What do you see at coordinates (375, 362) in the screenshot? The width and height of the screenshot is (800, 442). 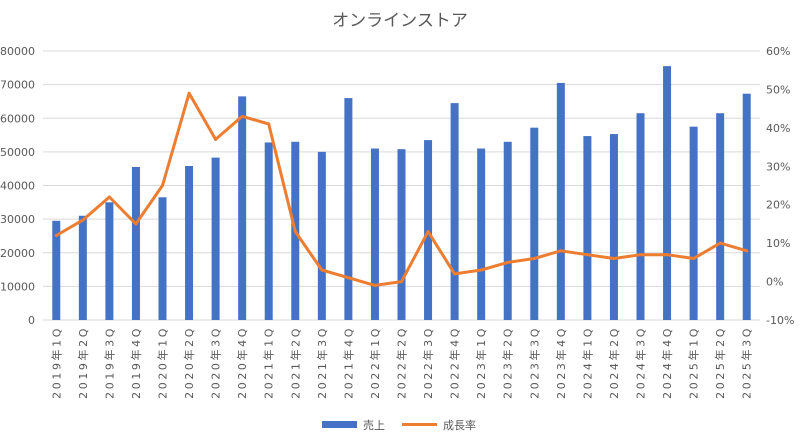 I see `x-tick-label: 2022年1Q` at bounding box center [375, 362].